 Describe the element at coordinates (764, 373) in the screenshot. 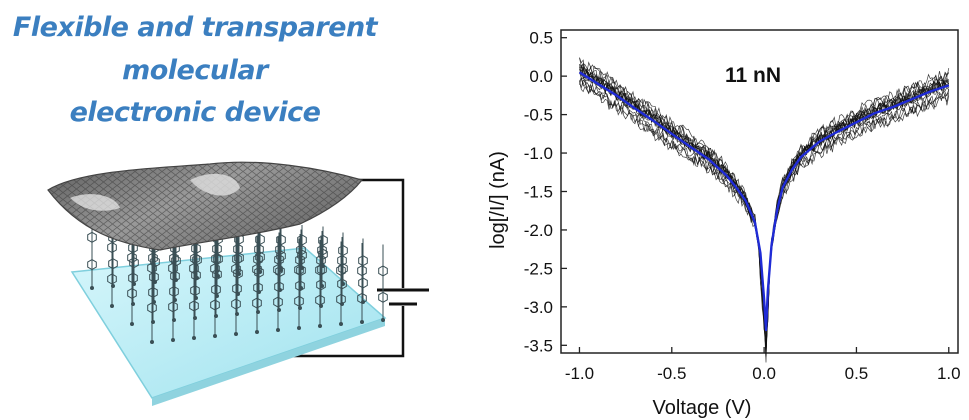

I see `x-tick-label: 0.0` at that location.